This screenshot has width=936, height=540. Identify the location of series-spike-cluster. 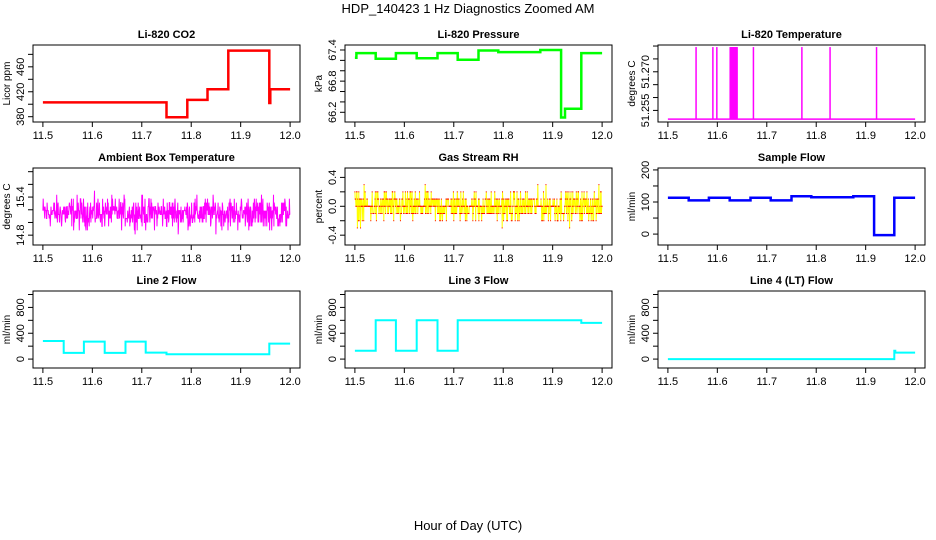
(734, 83).